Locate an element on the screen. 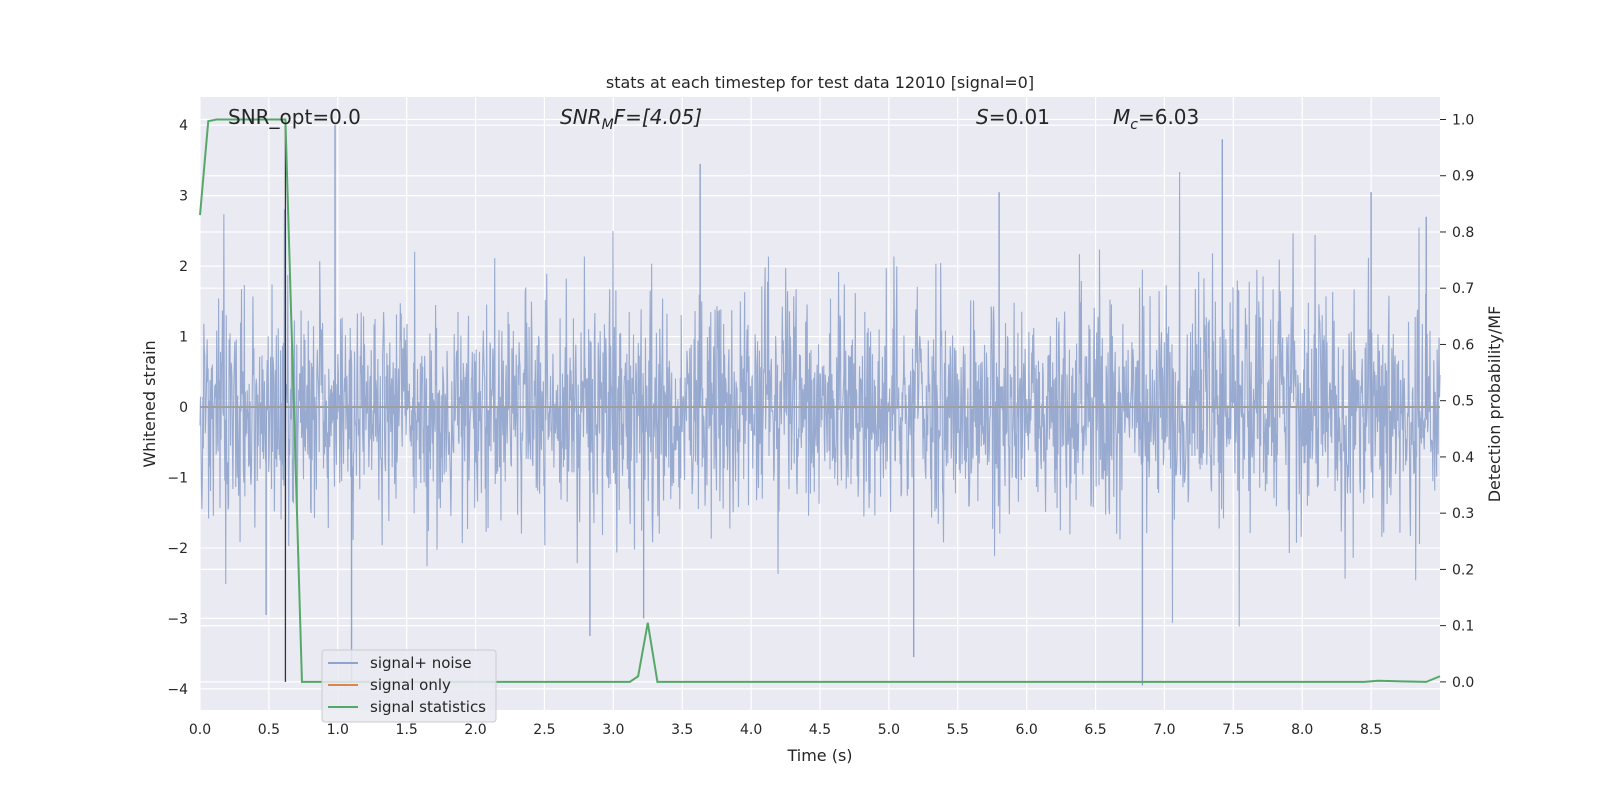 The image size is (1600, 804). x-axis-label: Time (s) is located at coordinates (819, 755).